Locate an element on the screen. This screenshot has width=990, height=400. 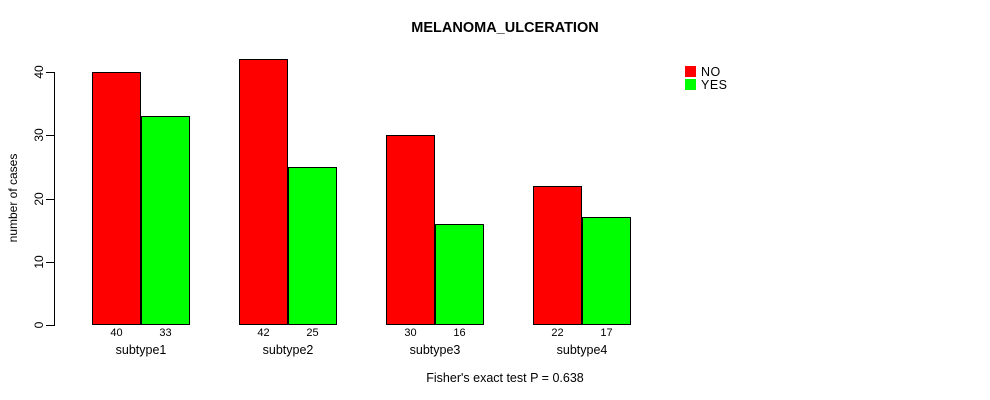
legend-item-no: NO is located at coordinates (706, 71).